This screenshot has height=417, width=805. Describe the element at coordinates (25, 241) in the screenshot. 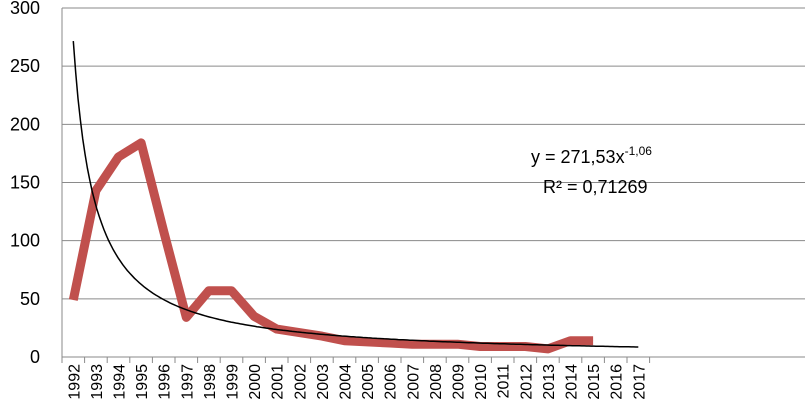

I see `y-tick-label-100: 100` at that location.